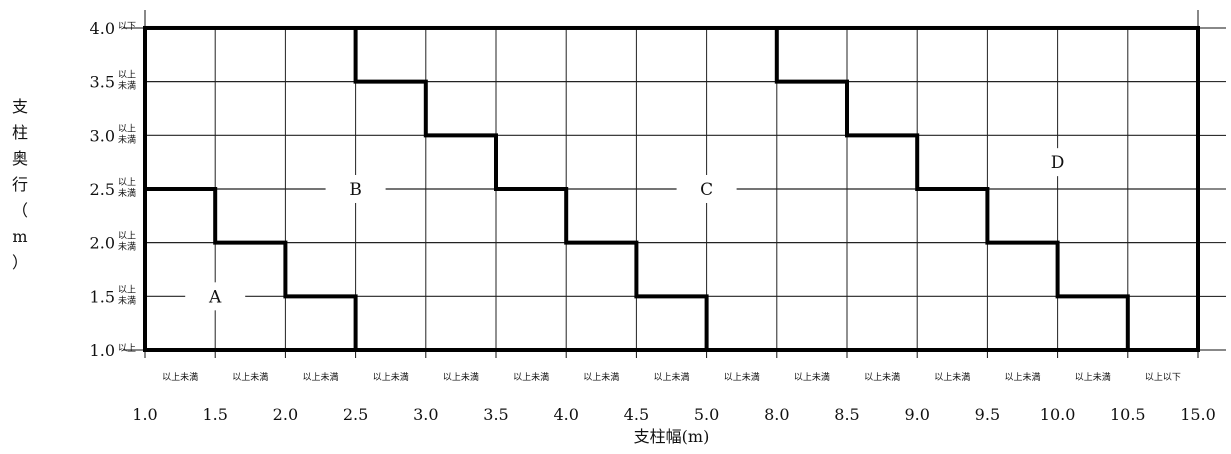 Image resolution: width=1231 pixels, height=454 pixels. What do you see at coordinates (1128, 414) in the screenshot?
I see `x-tick-label: 10.5` at bounding box center [1128, 414].